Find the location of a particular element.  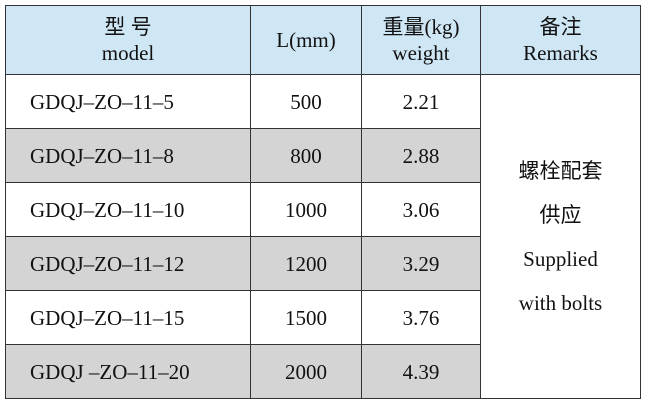

header-cell: 型 号 model is located at coordinates (128, 40).